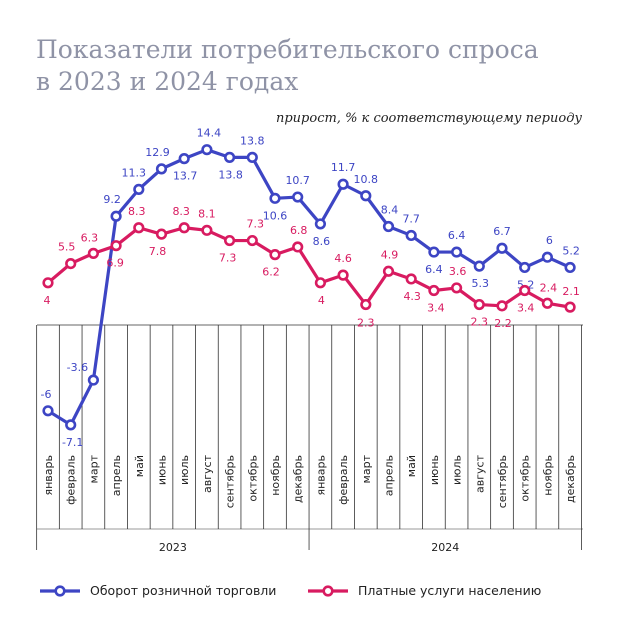  What do you see at coordinates (115, 263) in the screenshot?
I see `data-label-services: 6.9` at bounding box center [115, 263].